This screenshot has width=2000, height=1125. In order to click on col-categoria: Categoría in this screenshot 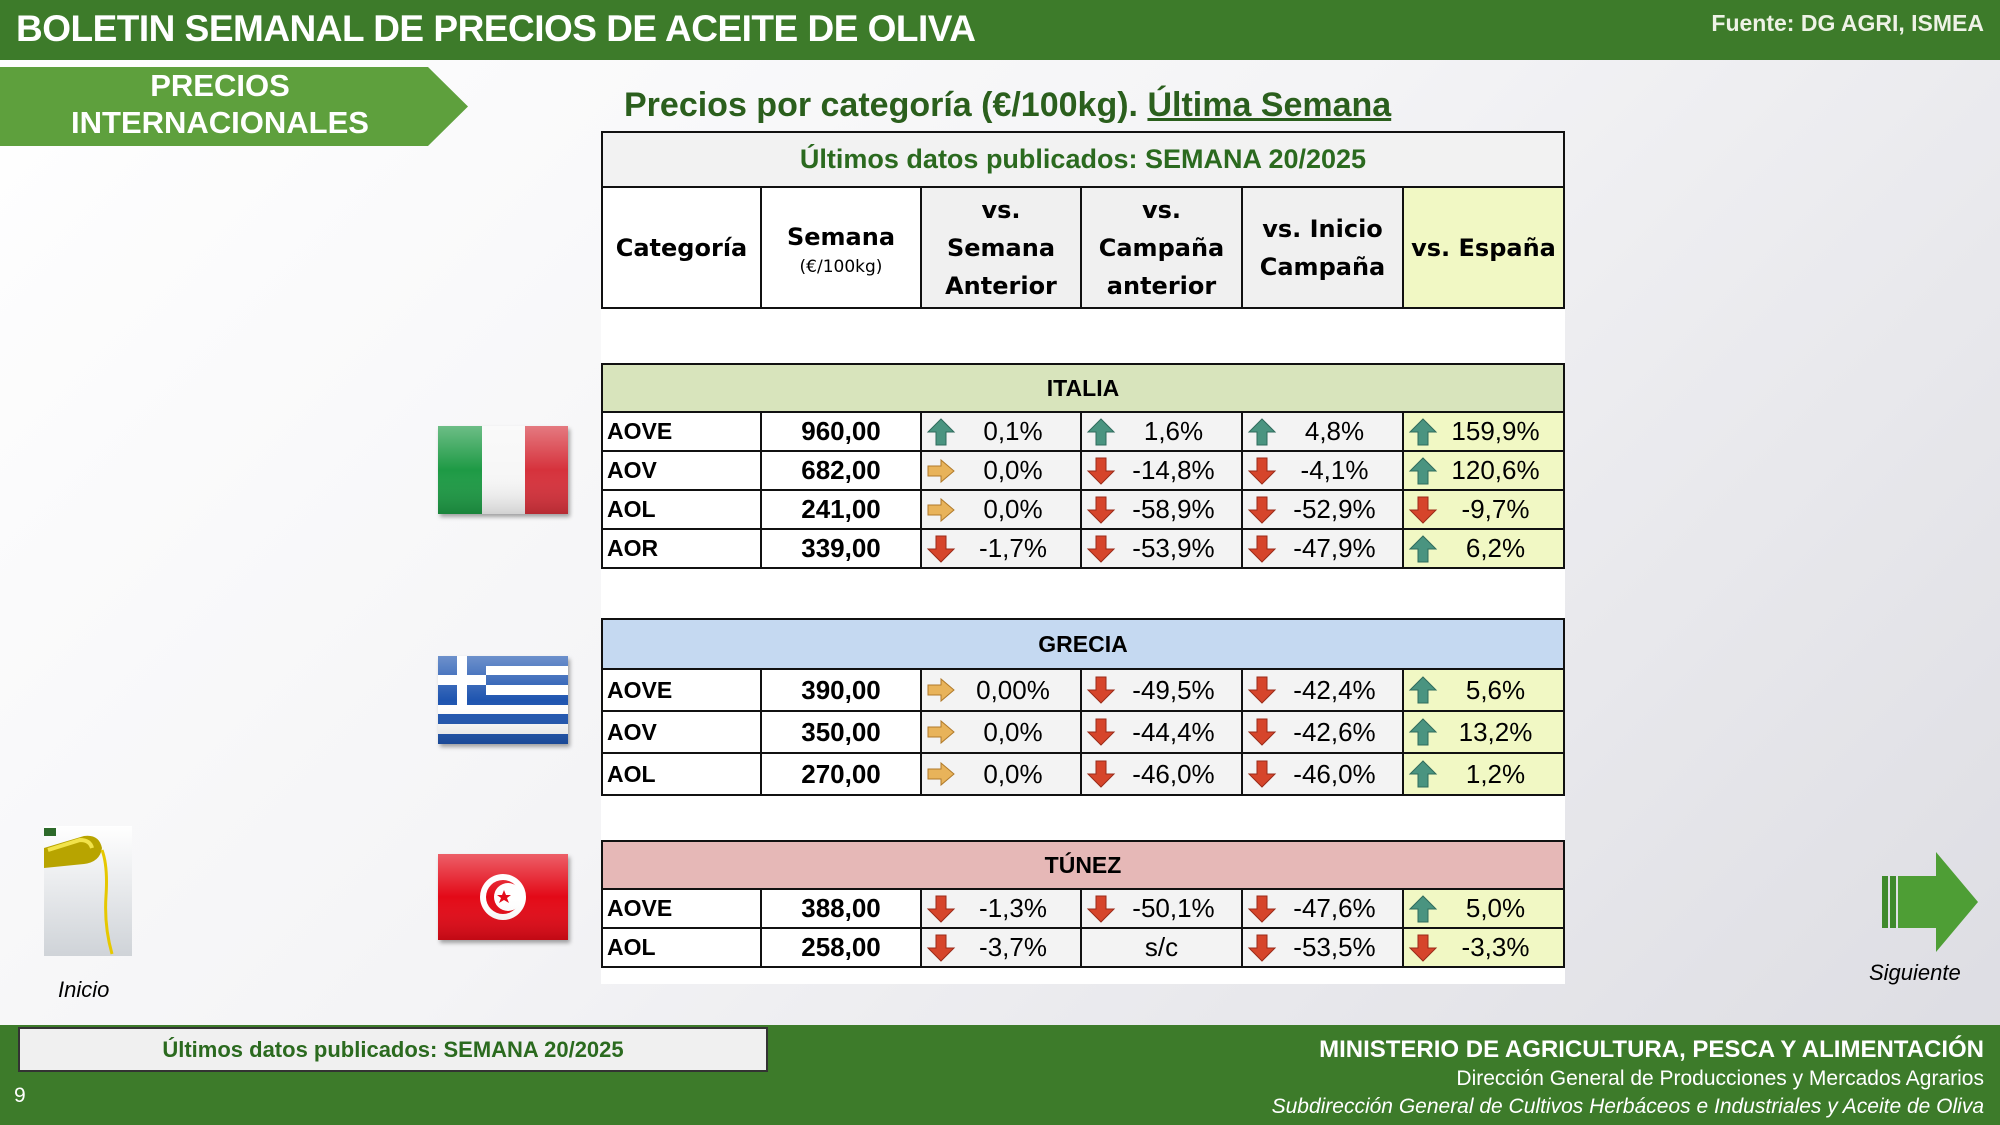, I will do `click(681, 247)`.